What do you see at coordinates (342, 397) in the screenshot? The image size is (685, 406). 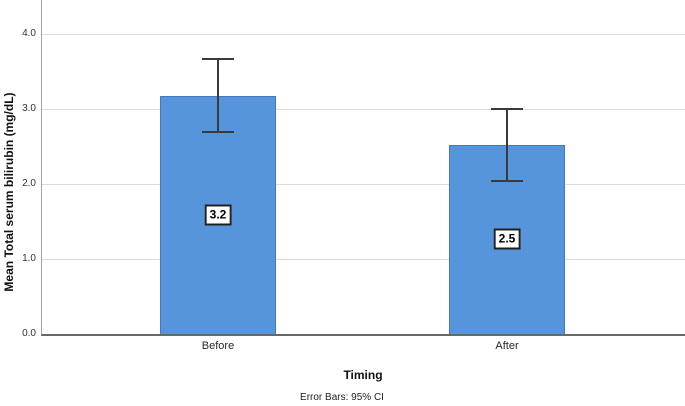 I see `error-bars-footnote: Error Bars: 95% CI` at bounding box center [342, 397].